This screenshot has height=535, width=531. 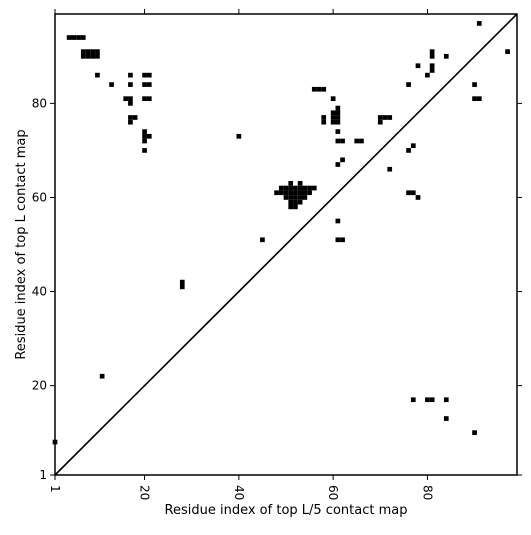 What do you see at coordinates (333, 492) in the screenshot?
I see `x-tick-label: 60` at bounding box center [333, 492].